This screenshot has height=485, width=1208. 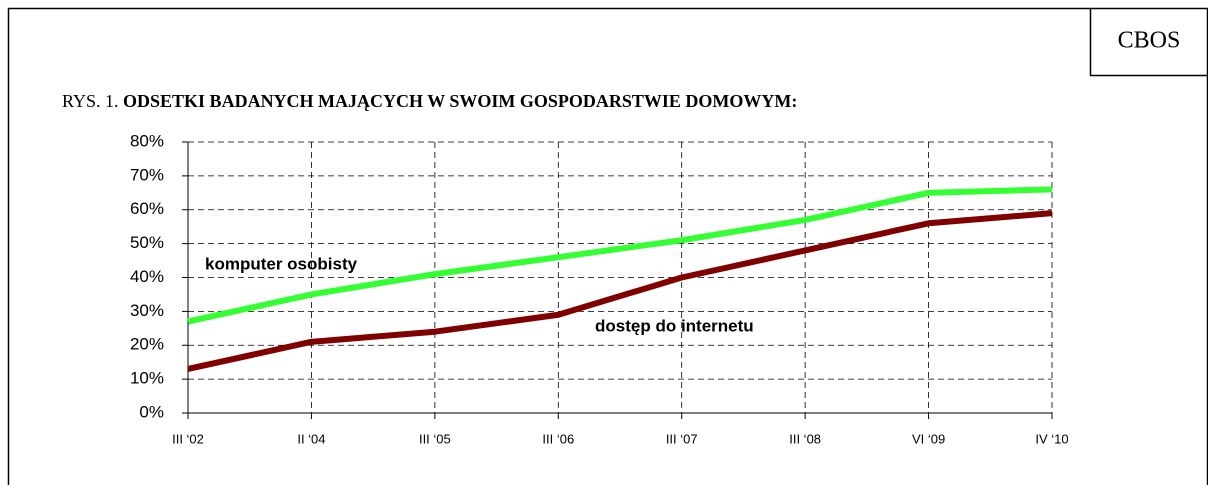 What do you see at coordinates (435, 438) in the screenshot?
I see `x-tick-label: III ‘05` at bounding box center [435, 438].